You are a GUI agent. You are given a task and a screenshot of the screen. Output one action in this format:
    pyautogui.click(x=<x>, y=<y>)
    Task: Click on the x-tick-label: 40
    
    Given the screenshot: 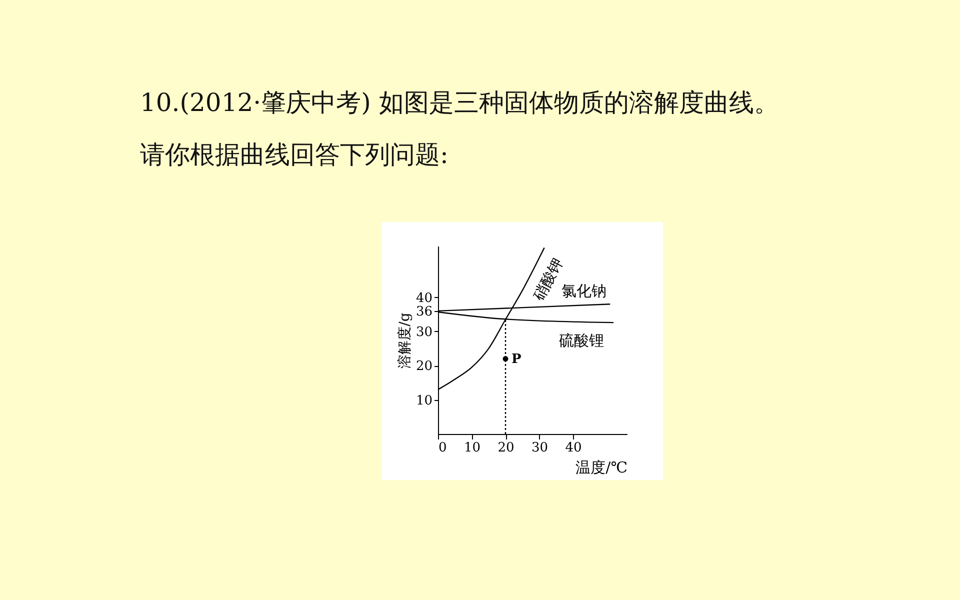 What is the action you would take?
    pyautogui.click(x=573, y=448)
    